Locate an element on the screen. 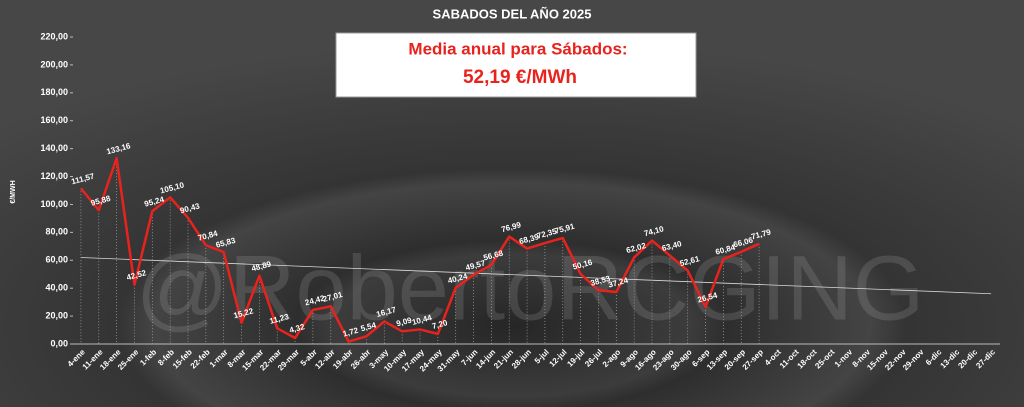 Image resolution: width=1024 pixels, height=407 pixels. summary-value: 52,19 €/MWh is located at coordinates (520, 77).